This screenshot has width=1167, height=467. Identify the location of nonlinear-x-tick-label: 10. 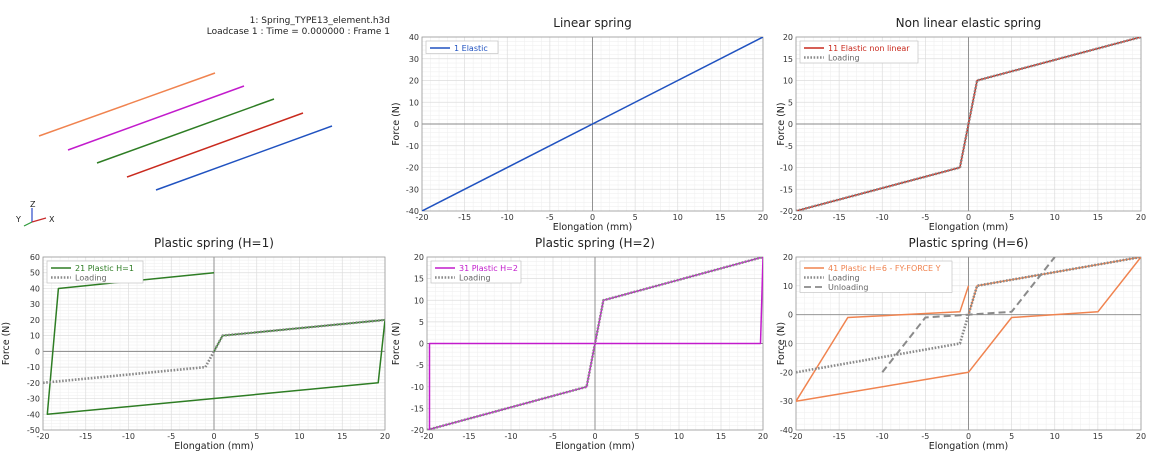
(1055, 217).